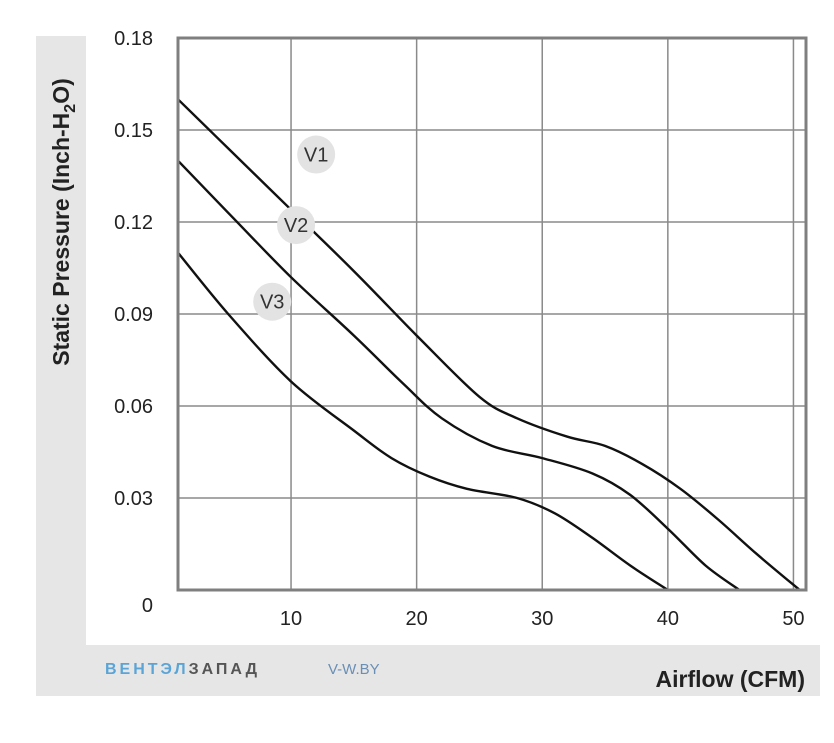 This screenshot has width=834, height=743. I want to click on curve-label-v1: V1, so click(316, 154).